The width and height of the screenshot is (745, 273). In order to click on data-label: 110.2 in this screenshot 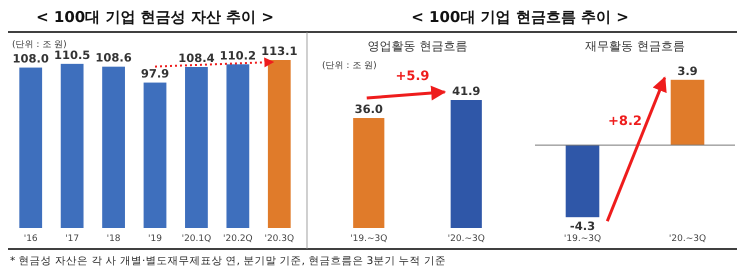, I will do `click(238, 55)`.